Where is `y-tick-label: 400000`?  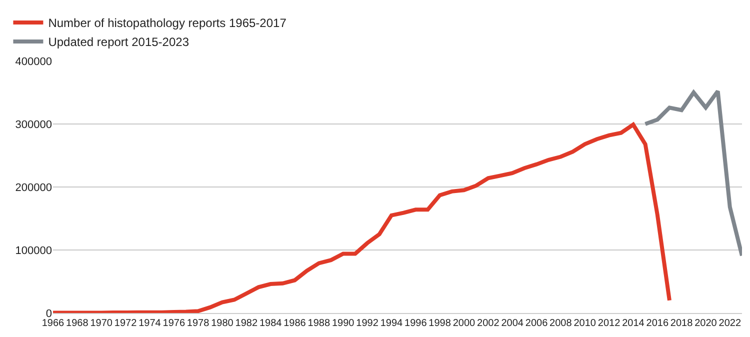
y-tick-label: 400000 is located at coordinates (33, 62).